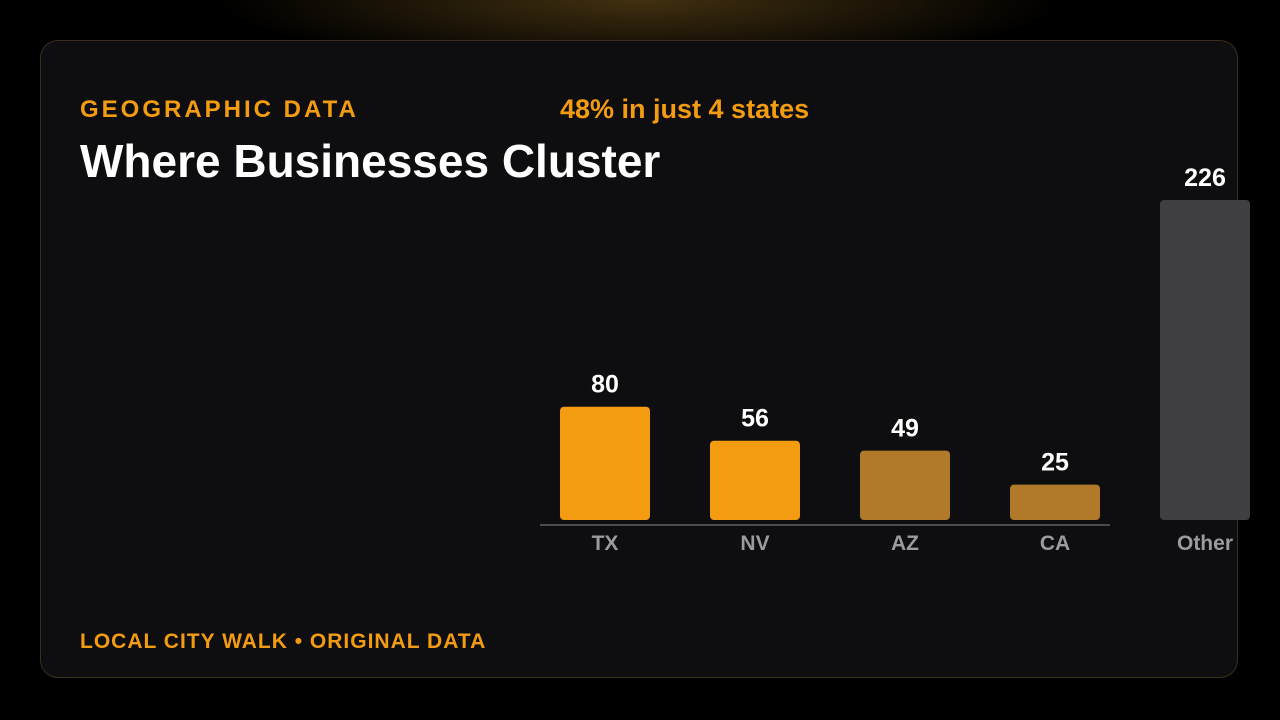 This screenshot has width=1280, height=720. Describe the element at coordinates (1055, 502) in the screenshot. I see `bar-ca` at that location.